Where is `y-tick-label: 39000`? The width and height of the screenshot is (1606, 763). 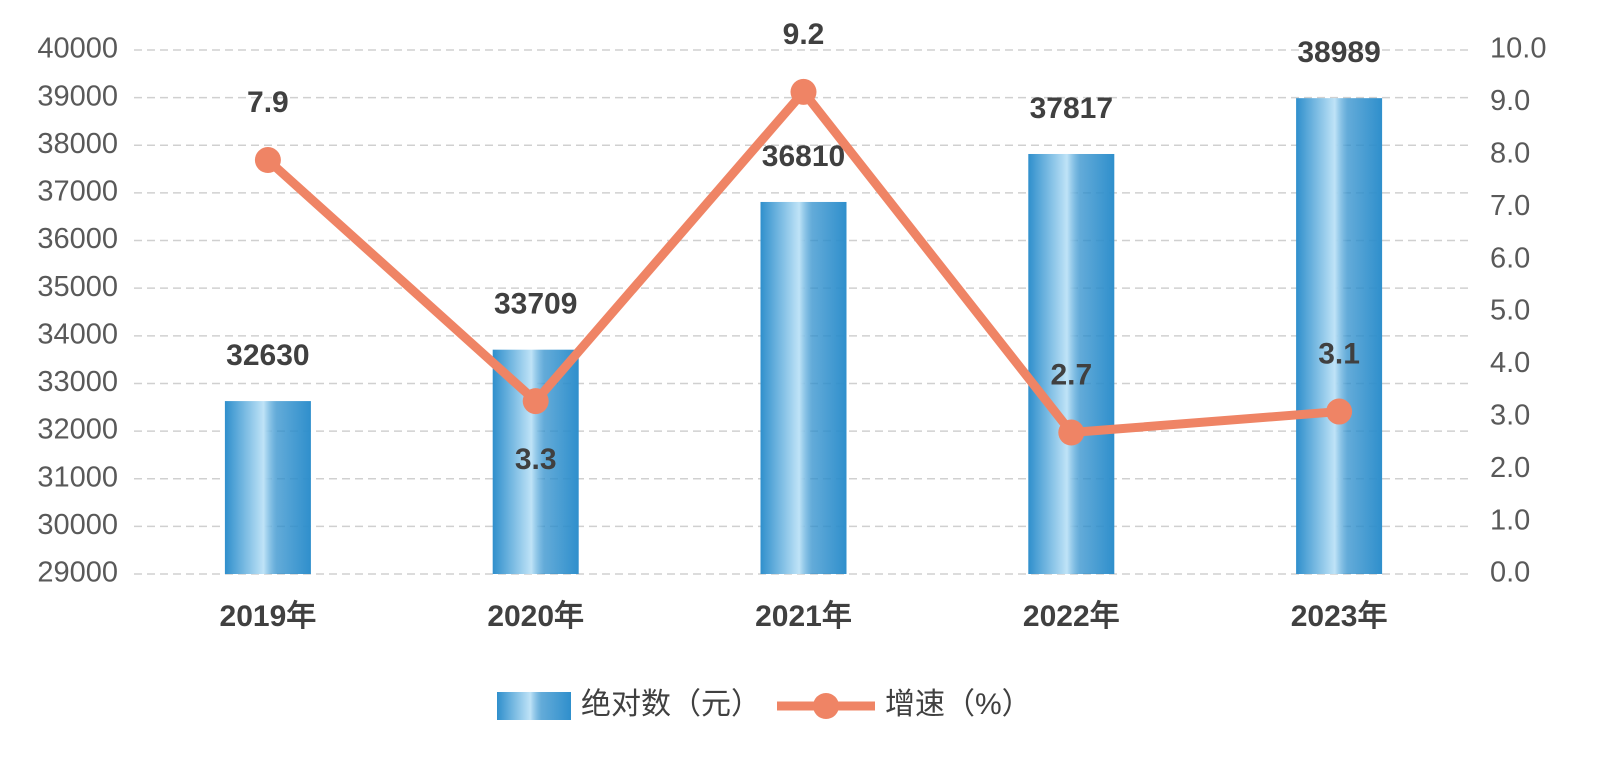
y-tick-label: 39000 is located at coordinates (77, 96).